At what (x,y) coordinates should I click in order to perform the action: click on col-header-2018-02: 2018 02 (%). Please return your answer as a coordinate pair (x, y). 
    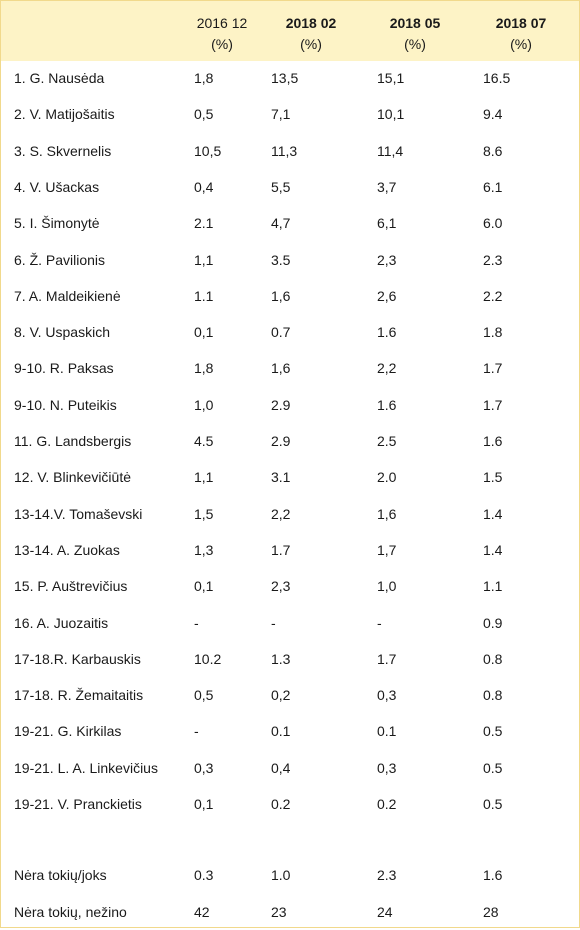
    Looking at the image, I should click on (311, 34).